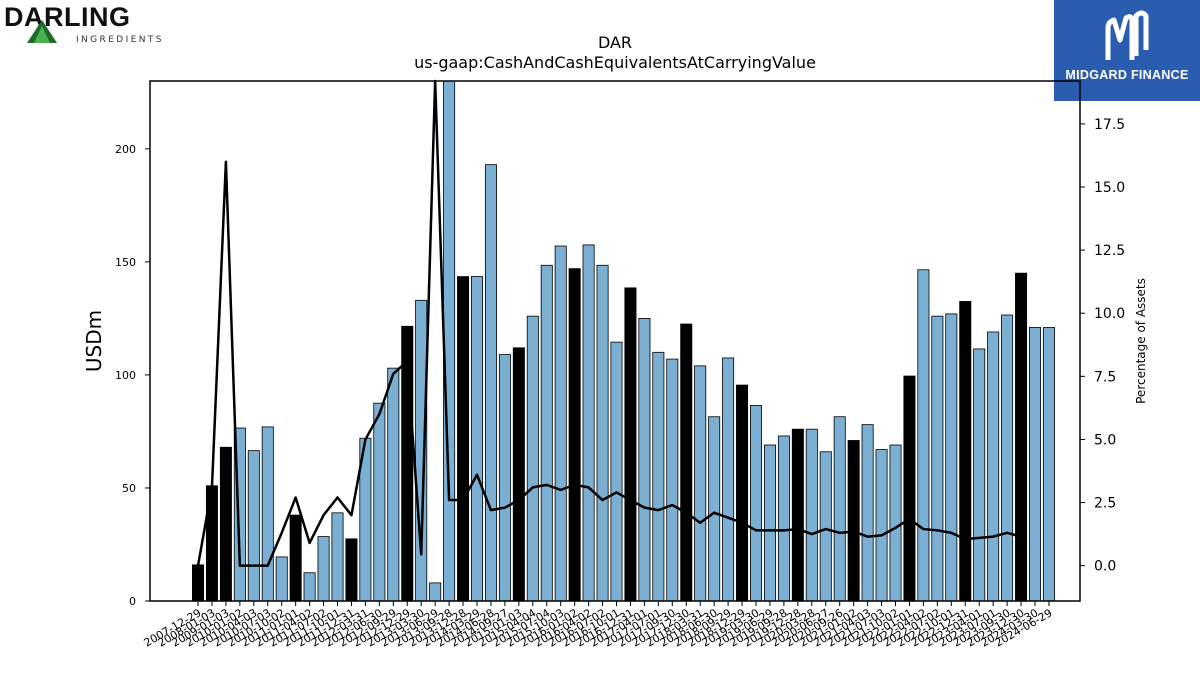  What do you see at coordinates (42, 31) in the screenshot?
I see `leaf-triangle-icon` at bounding box center [42, 31].